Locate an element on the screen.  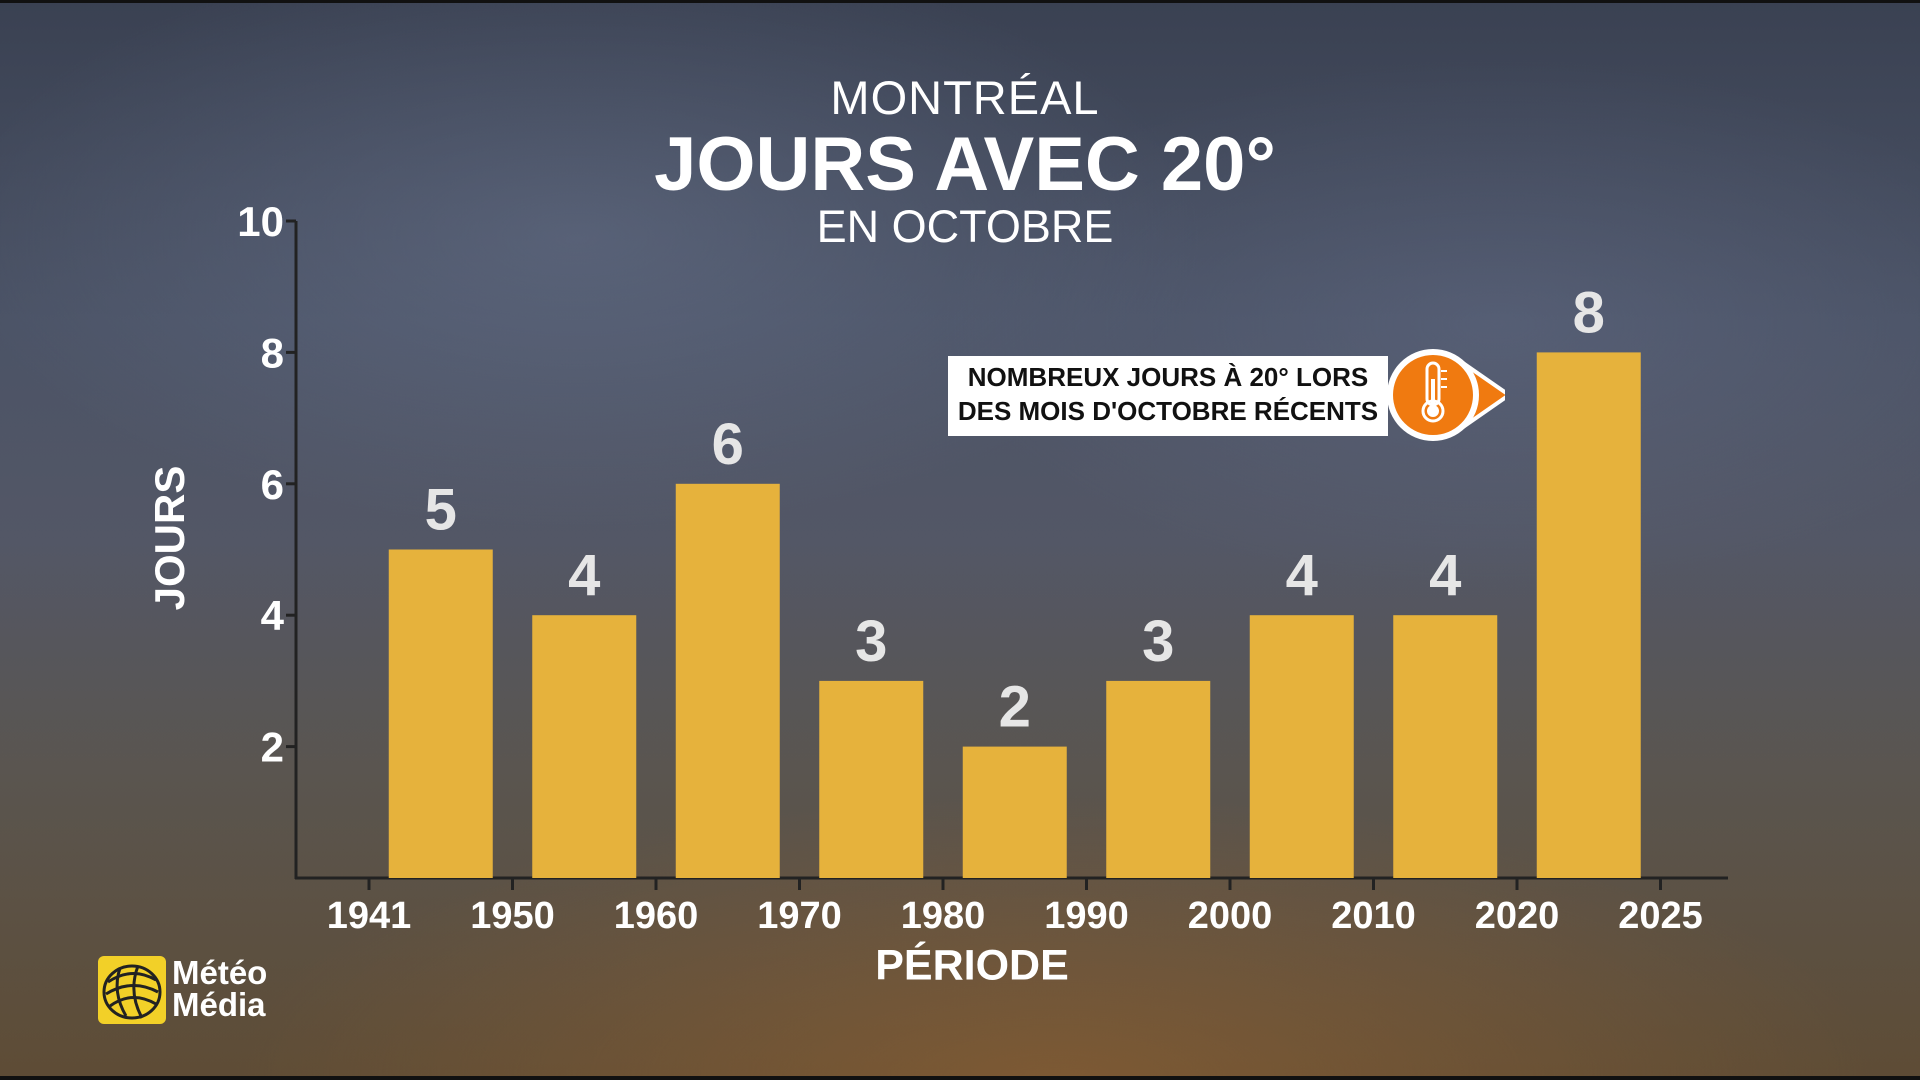
data-label: 2 is located at coordinates (1015, 707).